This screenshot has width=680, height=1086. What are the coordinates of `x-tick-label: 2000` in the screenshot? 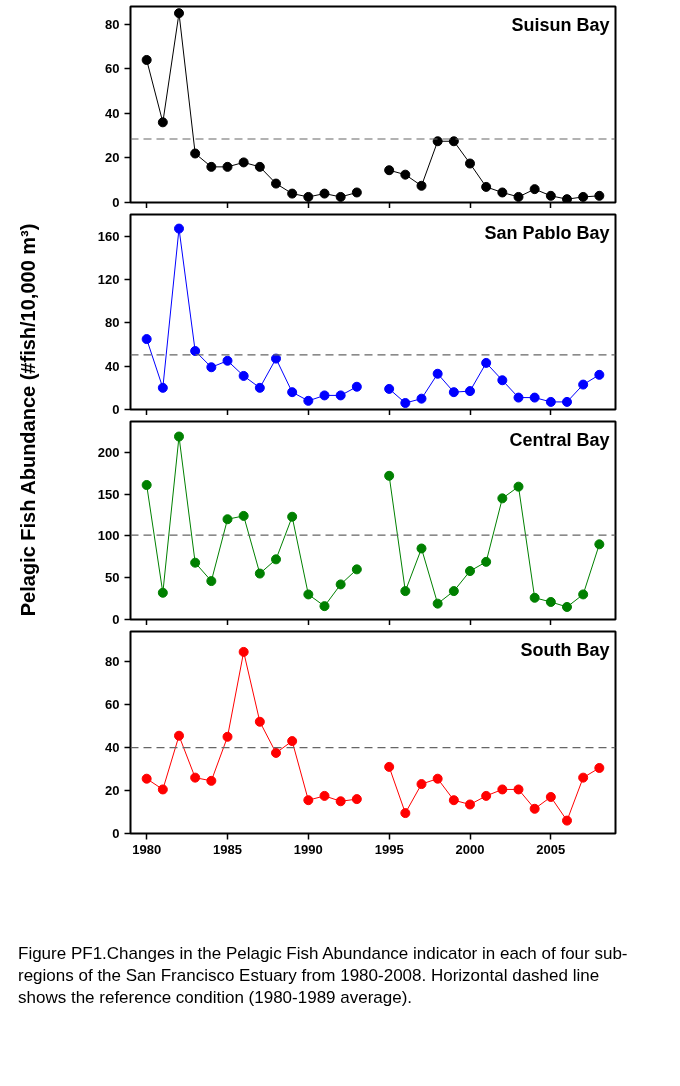 It's located at (470, 849).